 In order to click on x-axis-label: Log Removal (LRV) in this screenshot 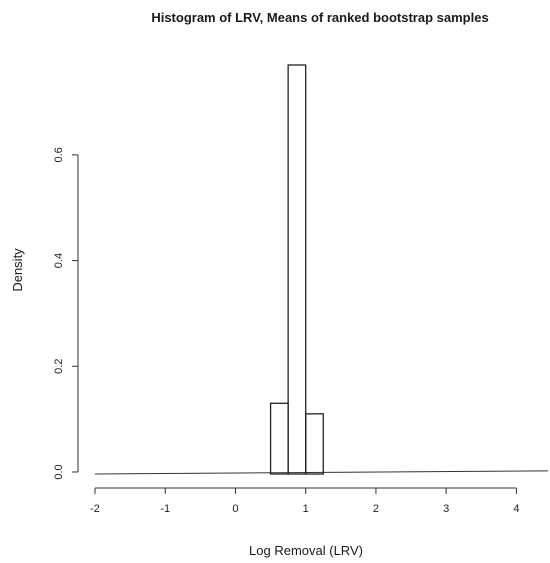, I will do `click(306, 550)`.